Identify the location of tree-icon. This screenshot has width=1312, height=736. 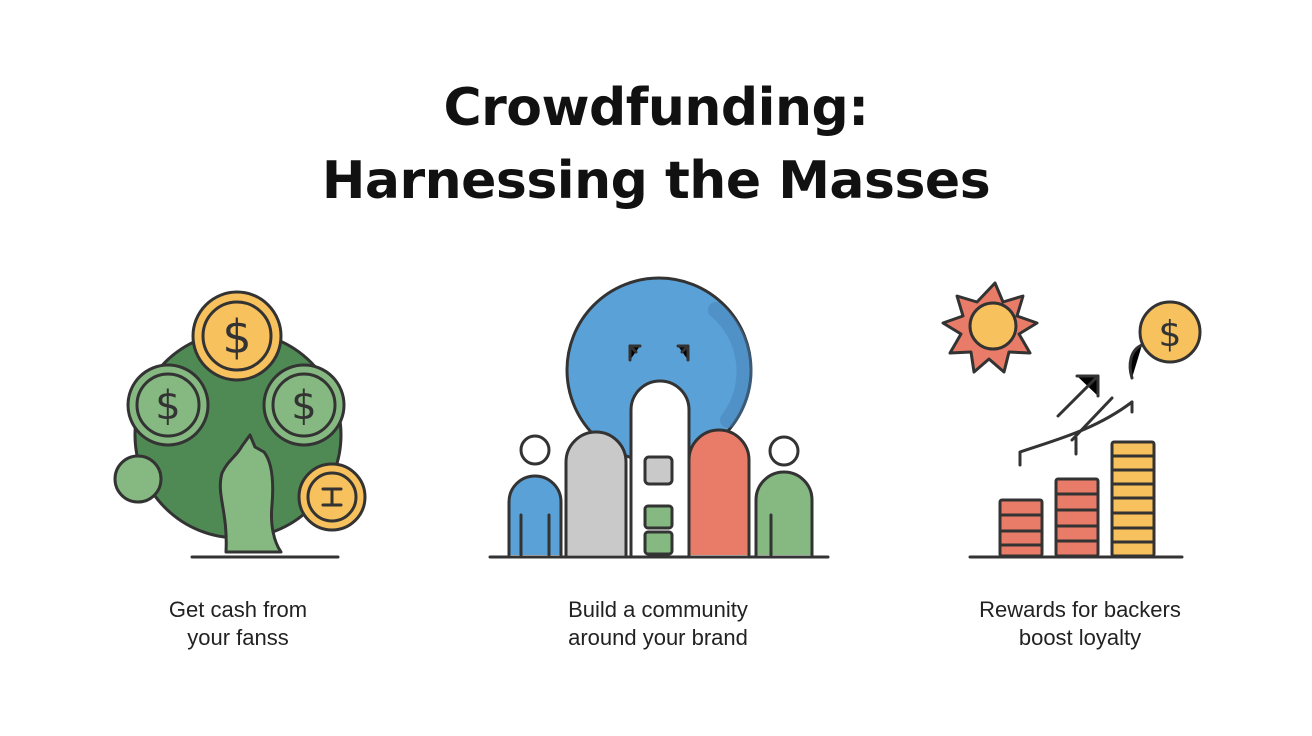
(250, 493).